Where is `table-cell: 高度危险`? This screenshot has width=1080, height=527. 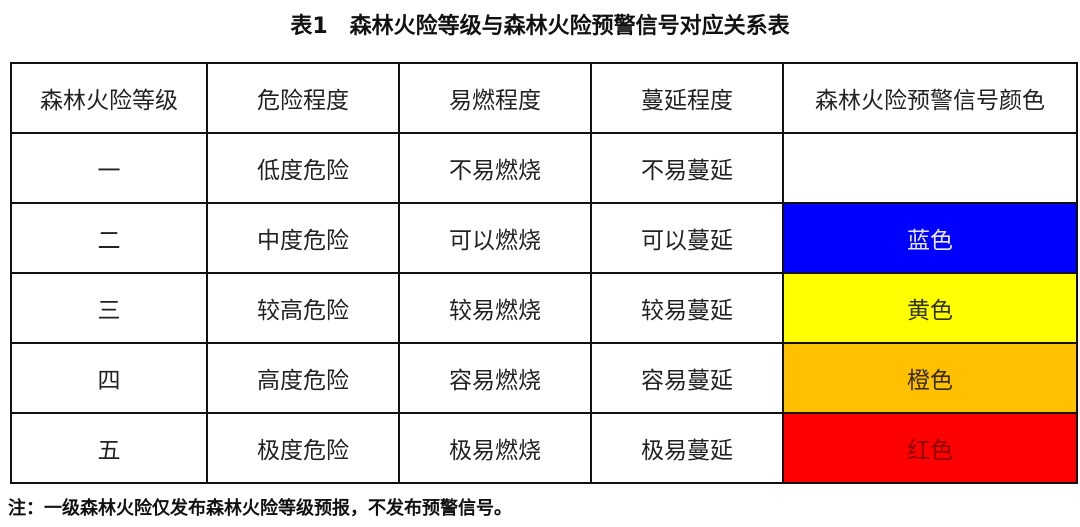 table-cell: 高度危险 is located at coordinates (303, 378).